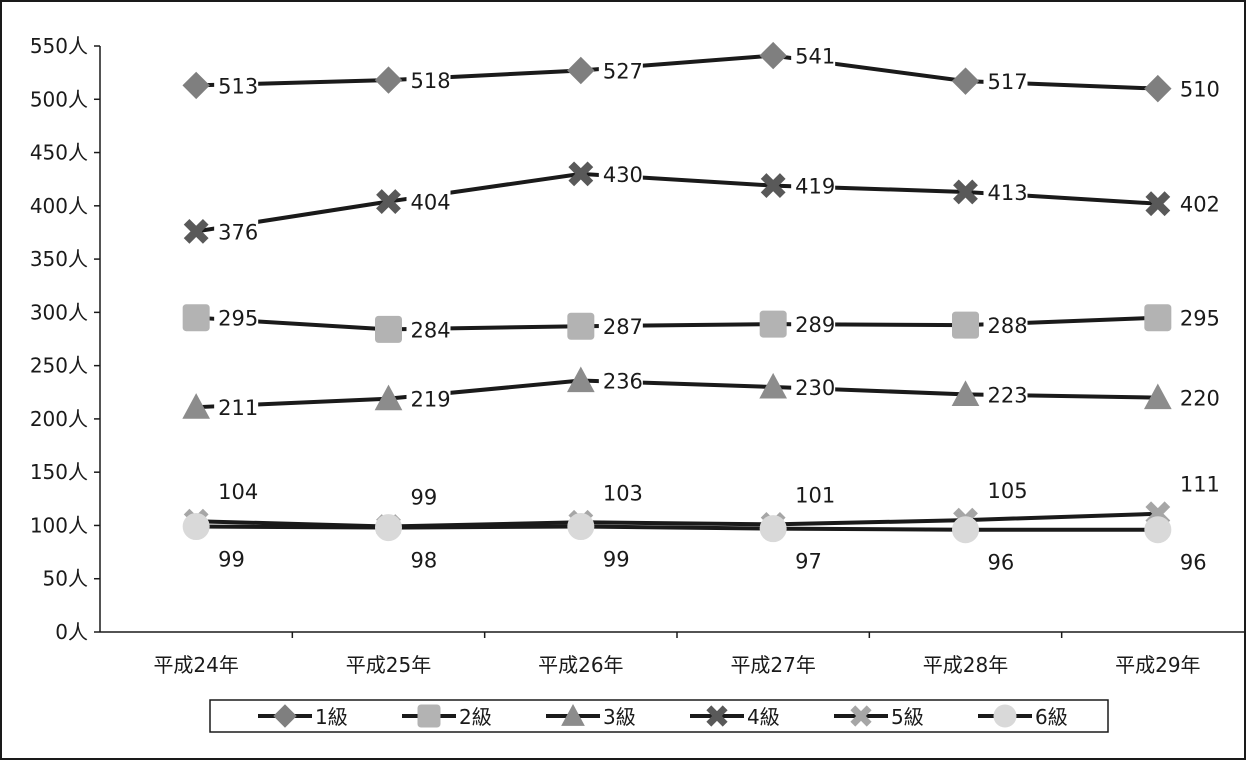 The image size is (1246, 764). I want to click on legend-label: 1級, so click(331, 717).